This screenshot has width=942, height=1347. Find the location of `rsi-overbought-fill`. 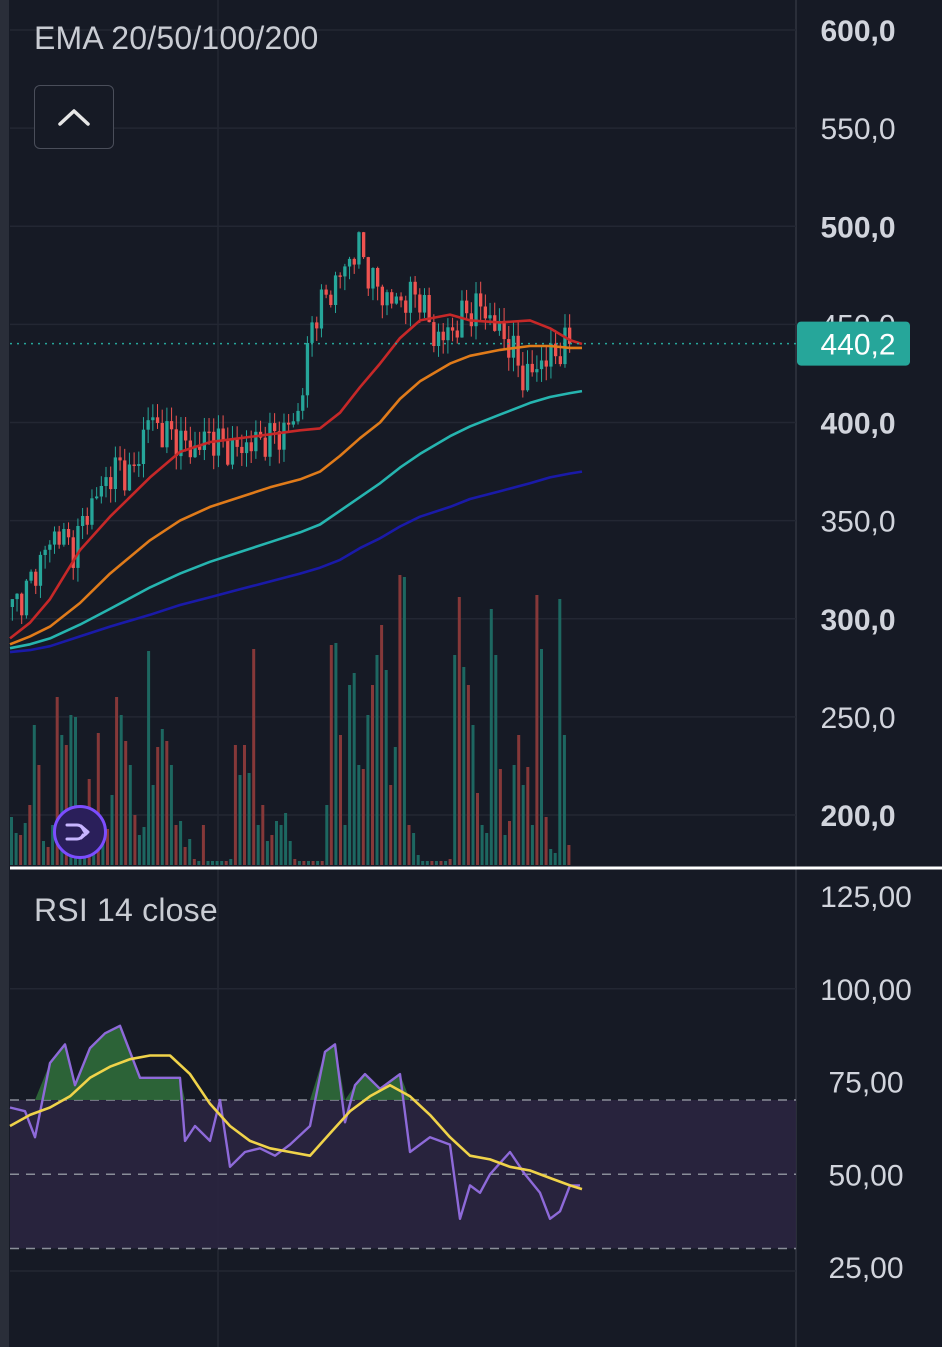

rsi-overbought-fill is located at coordinates (295, 1063).